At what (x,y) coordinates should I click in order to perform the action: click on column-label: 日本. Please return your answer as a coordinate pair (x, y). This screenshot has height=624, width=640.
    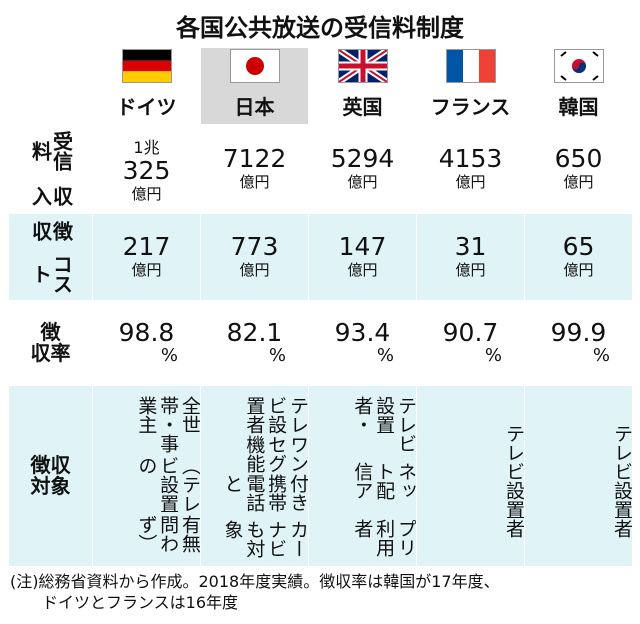
    Looking at the image, I should click on (254, 107).